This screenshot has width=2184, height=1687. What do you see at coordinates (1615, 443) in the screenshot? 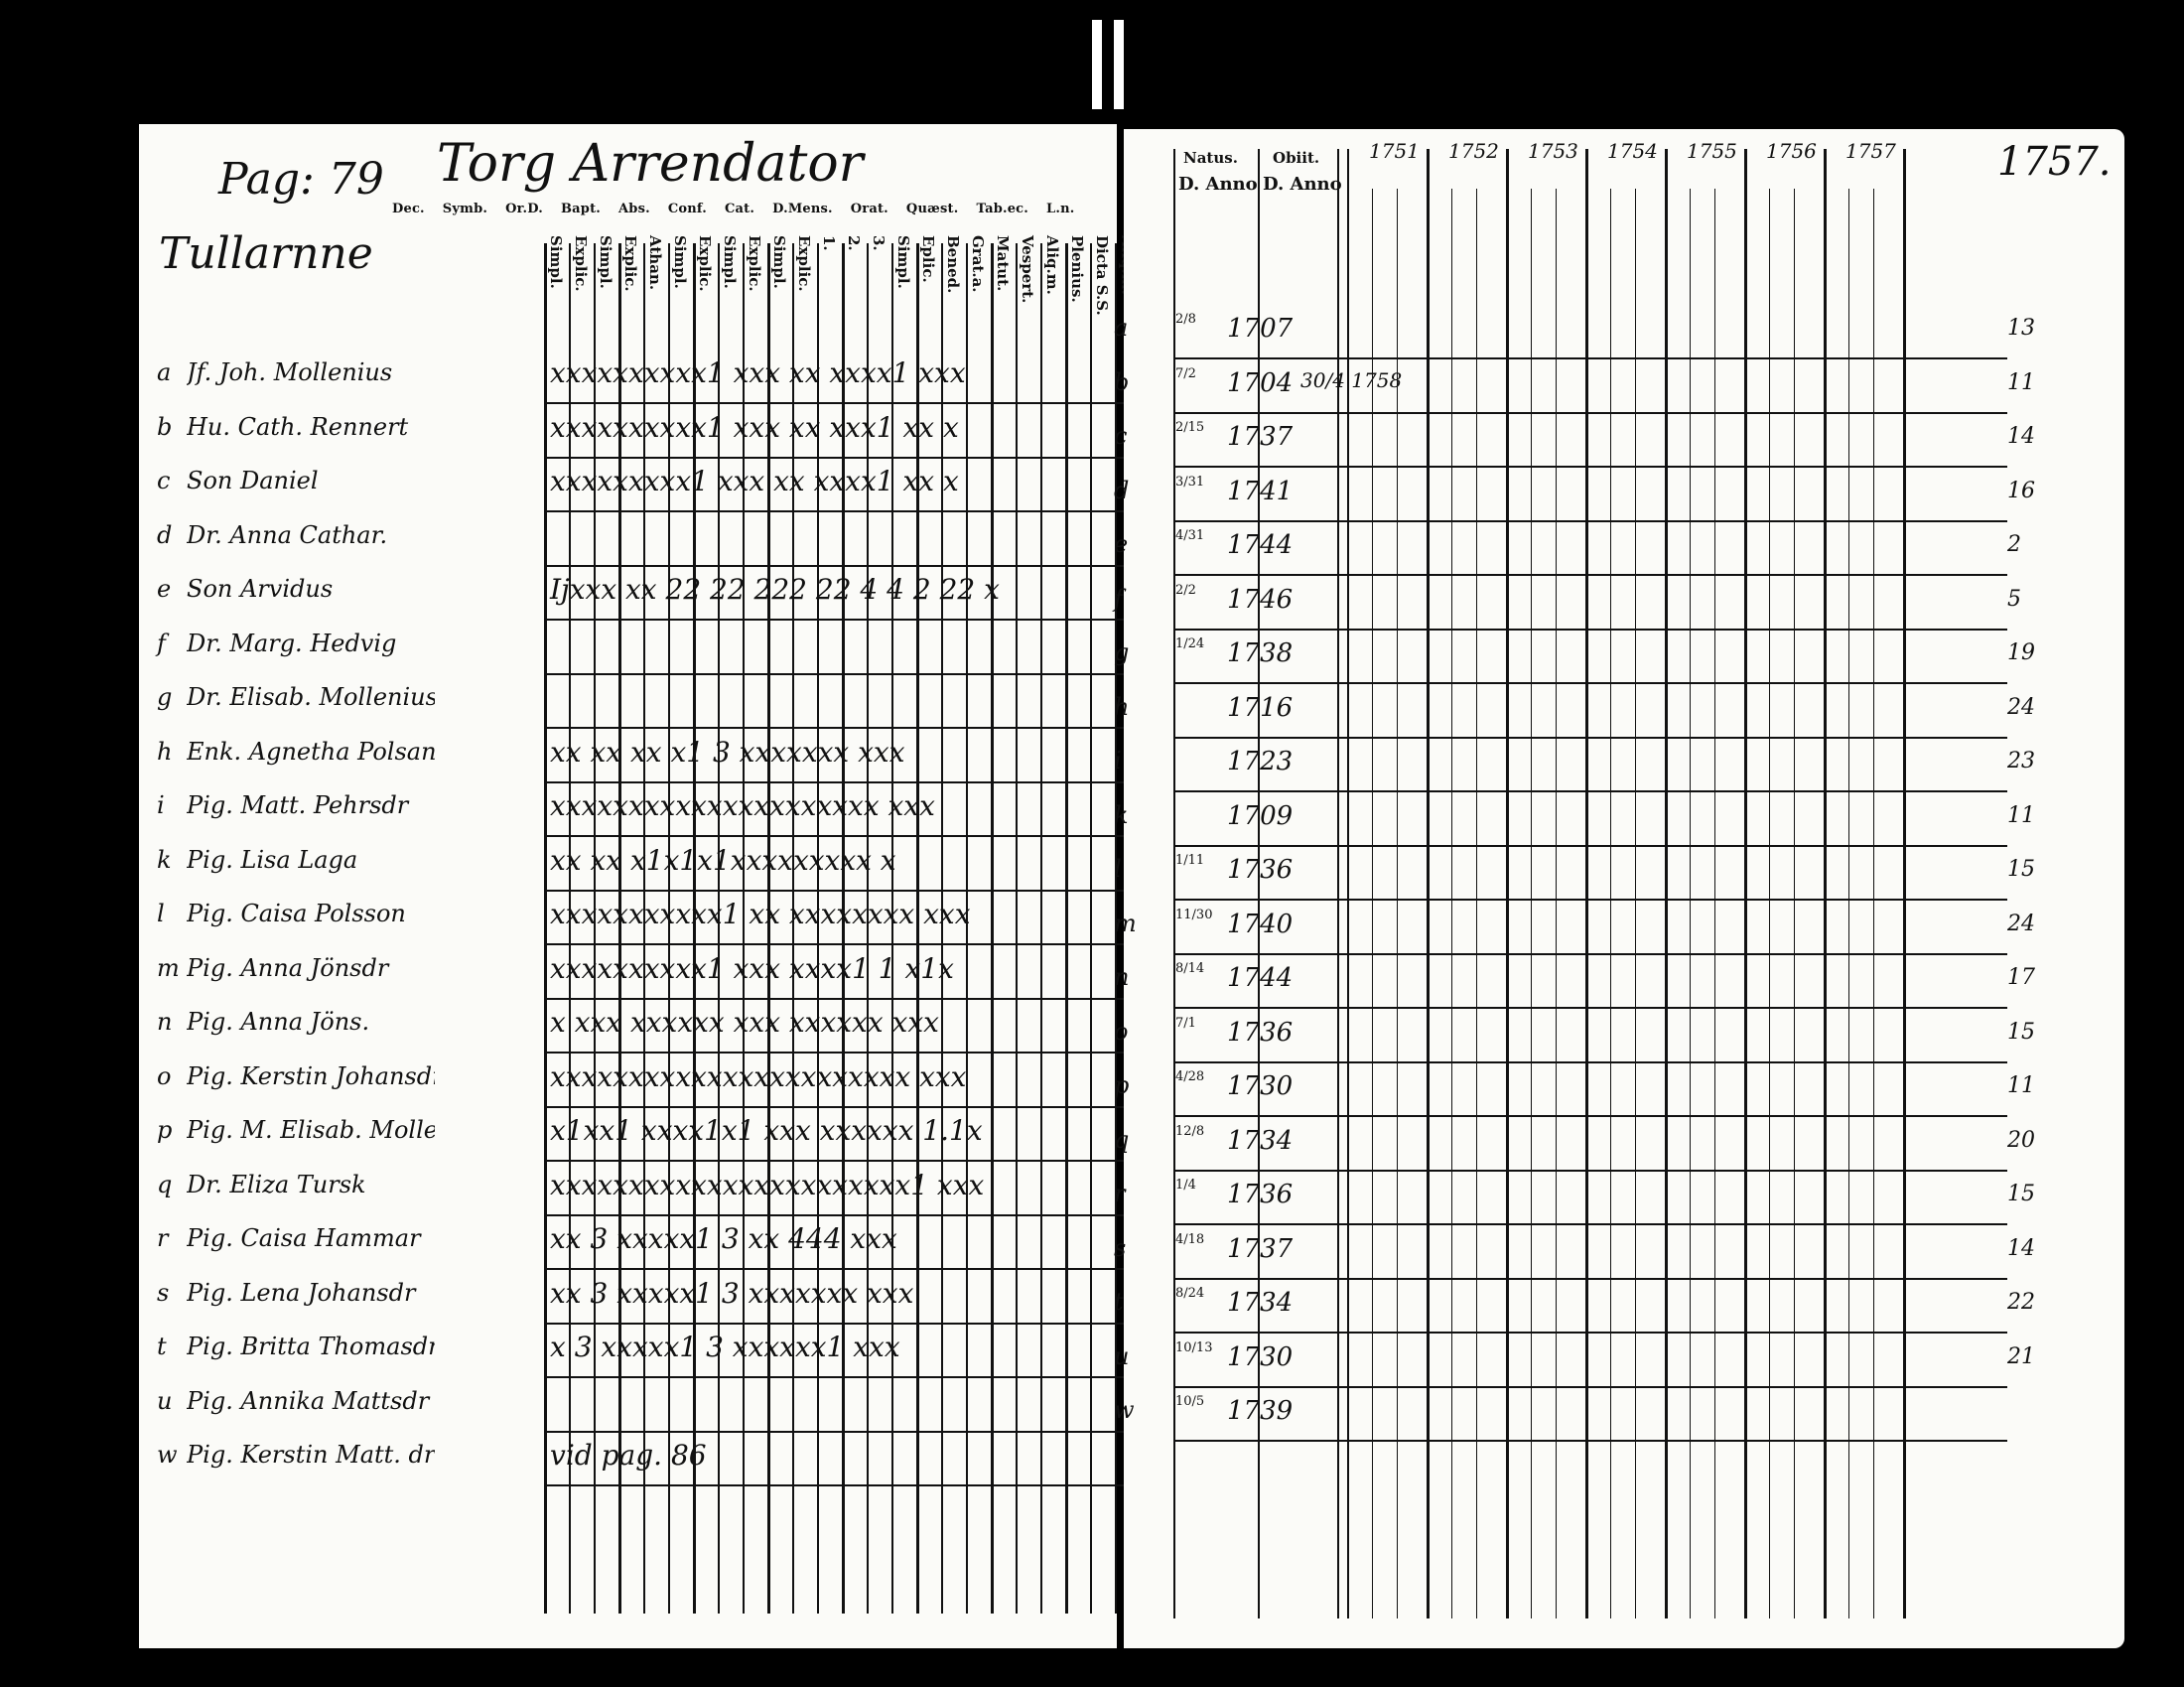
I see `table-row: c 2/15 1737 14` at bounding box center [1615, 443].